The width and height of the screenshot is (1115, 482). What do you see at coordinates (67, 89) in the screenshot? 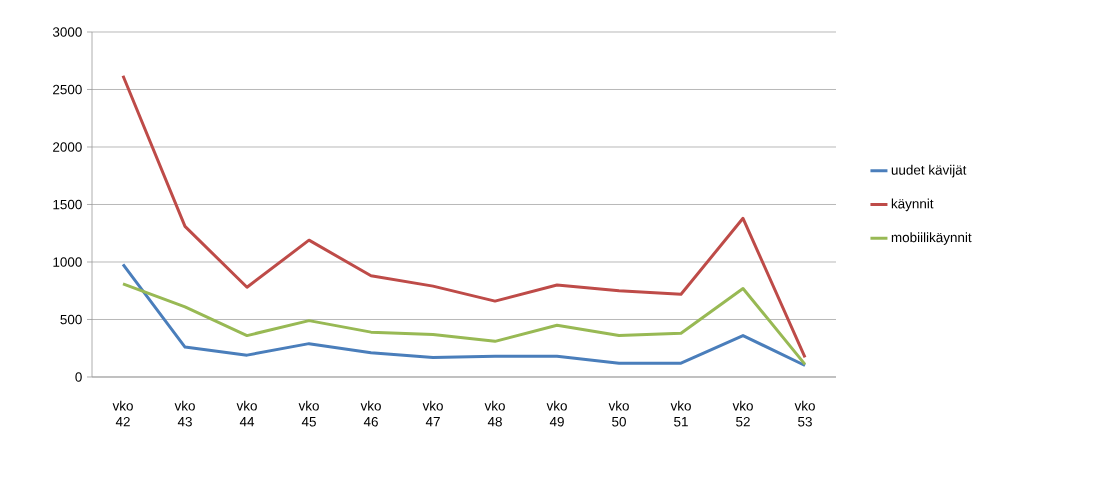
I see `y-tick-label: 2500` at bounding box center [67, 89].